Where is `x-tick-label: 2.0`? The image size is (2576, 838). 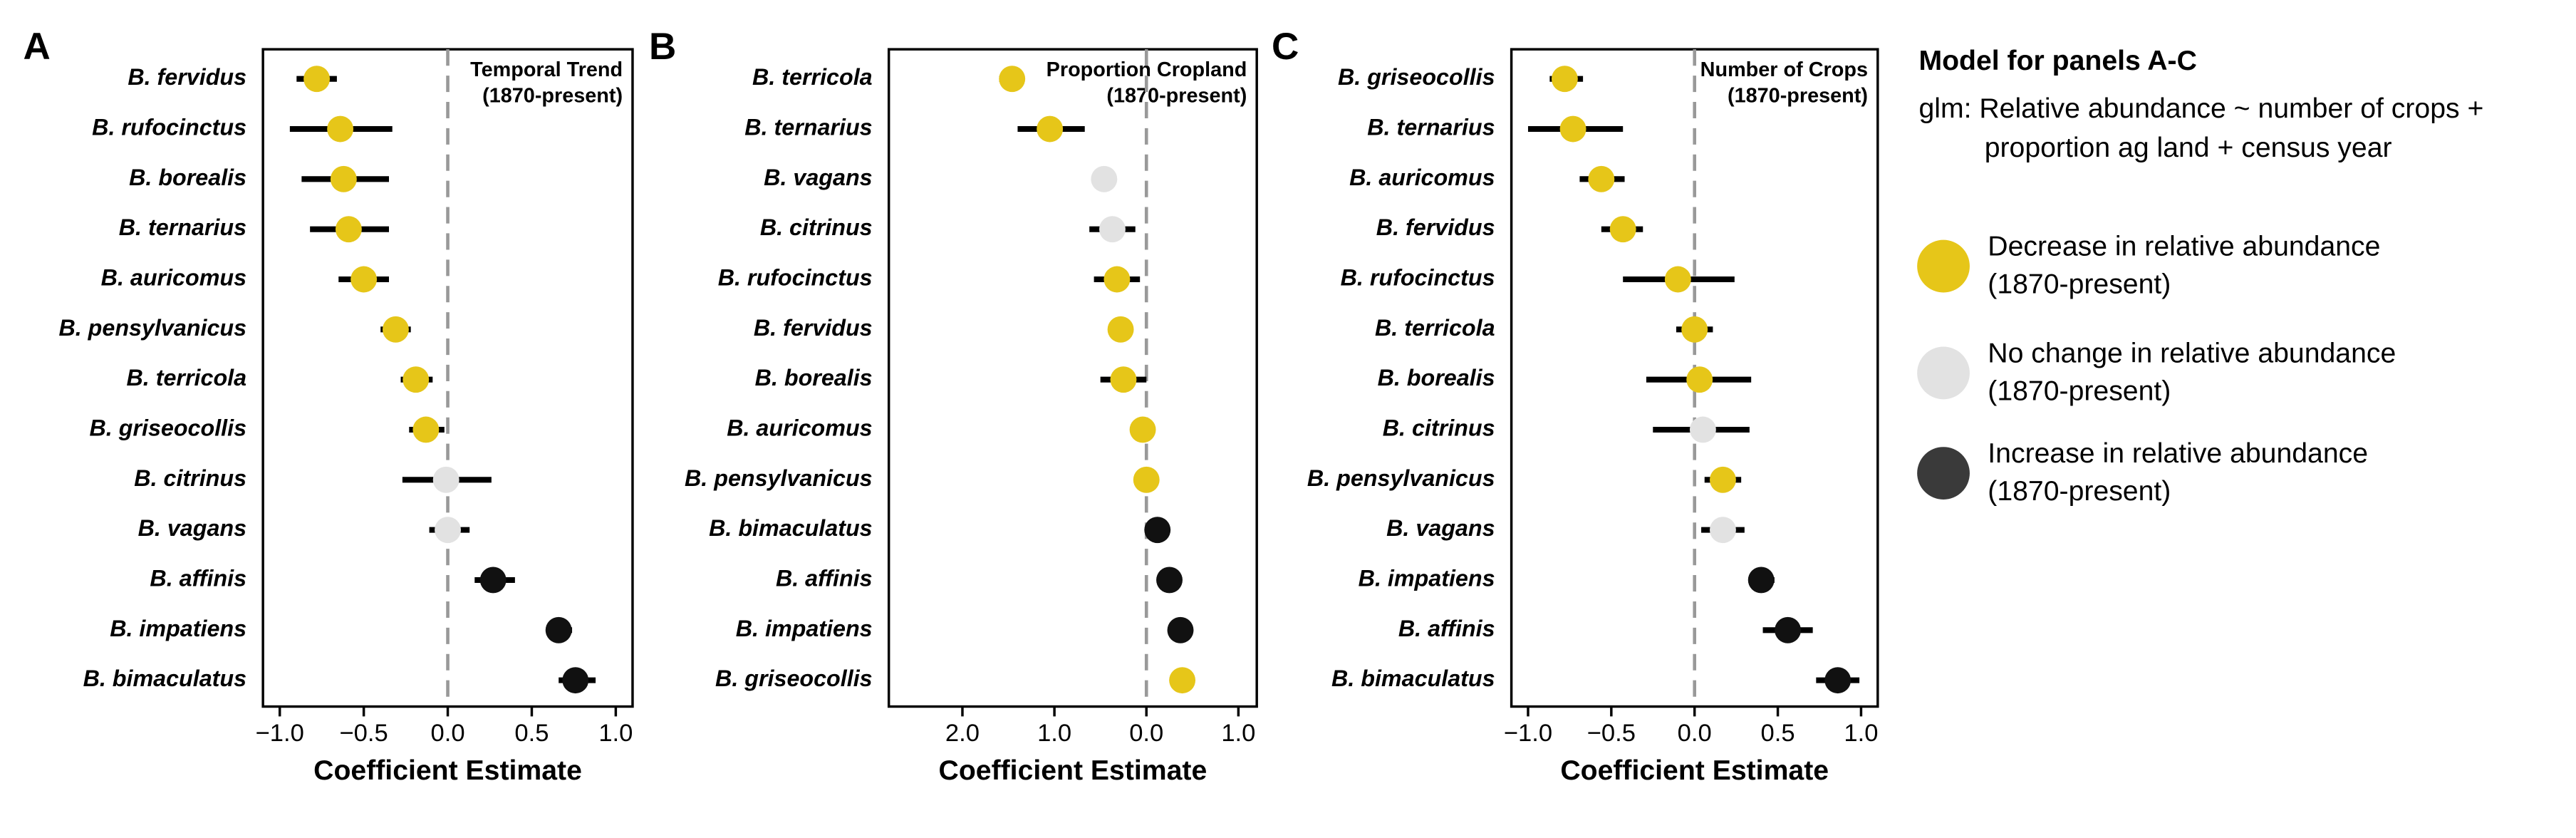 x-tick-label: 2.0 is located at coordinates (962, 733).